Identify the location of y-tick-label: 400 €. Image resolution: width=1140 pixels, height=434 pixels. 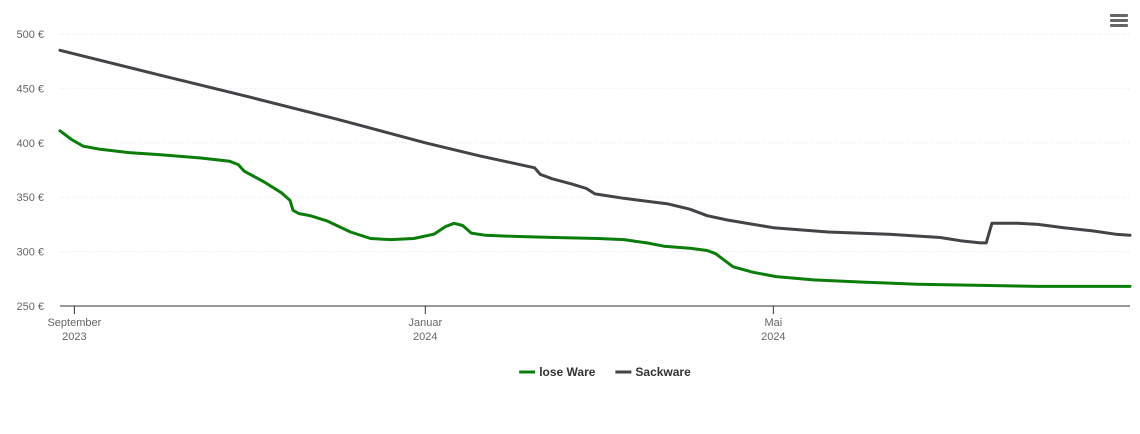
(30, 144).